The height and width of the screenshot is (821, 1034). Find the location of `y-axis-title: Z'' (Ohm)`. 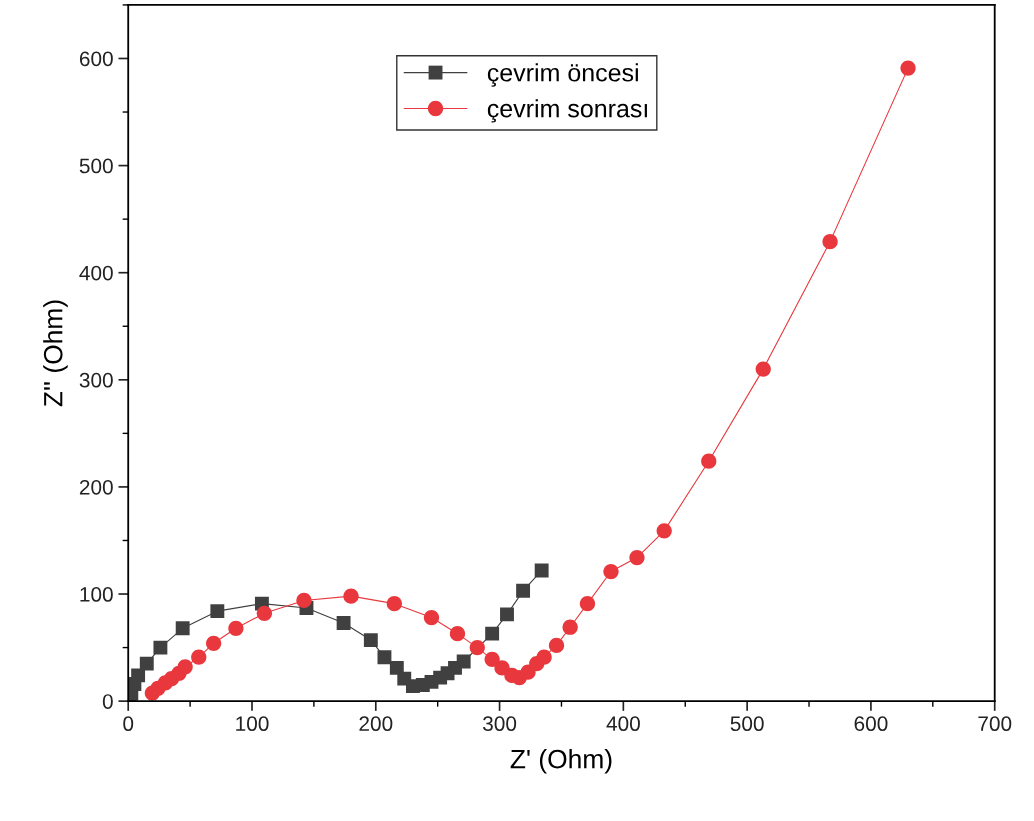

y-axis-title: Z'' (Ohm) is located at coordinates (55, 353).